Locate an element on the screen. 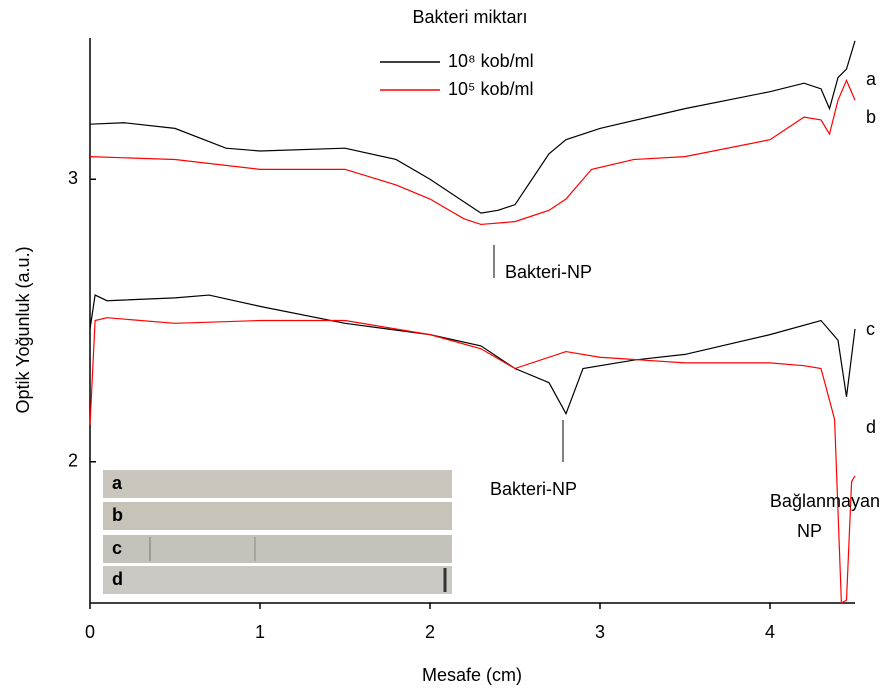 Image resolution: width=884 pixels, height=695 pixels. legend-label: 10⁸ kob/ml is located at coordinates (491, 61).